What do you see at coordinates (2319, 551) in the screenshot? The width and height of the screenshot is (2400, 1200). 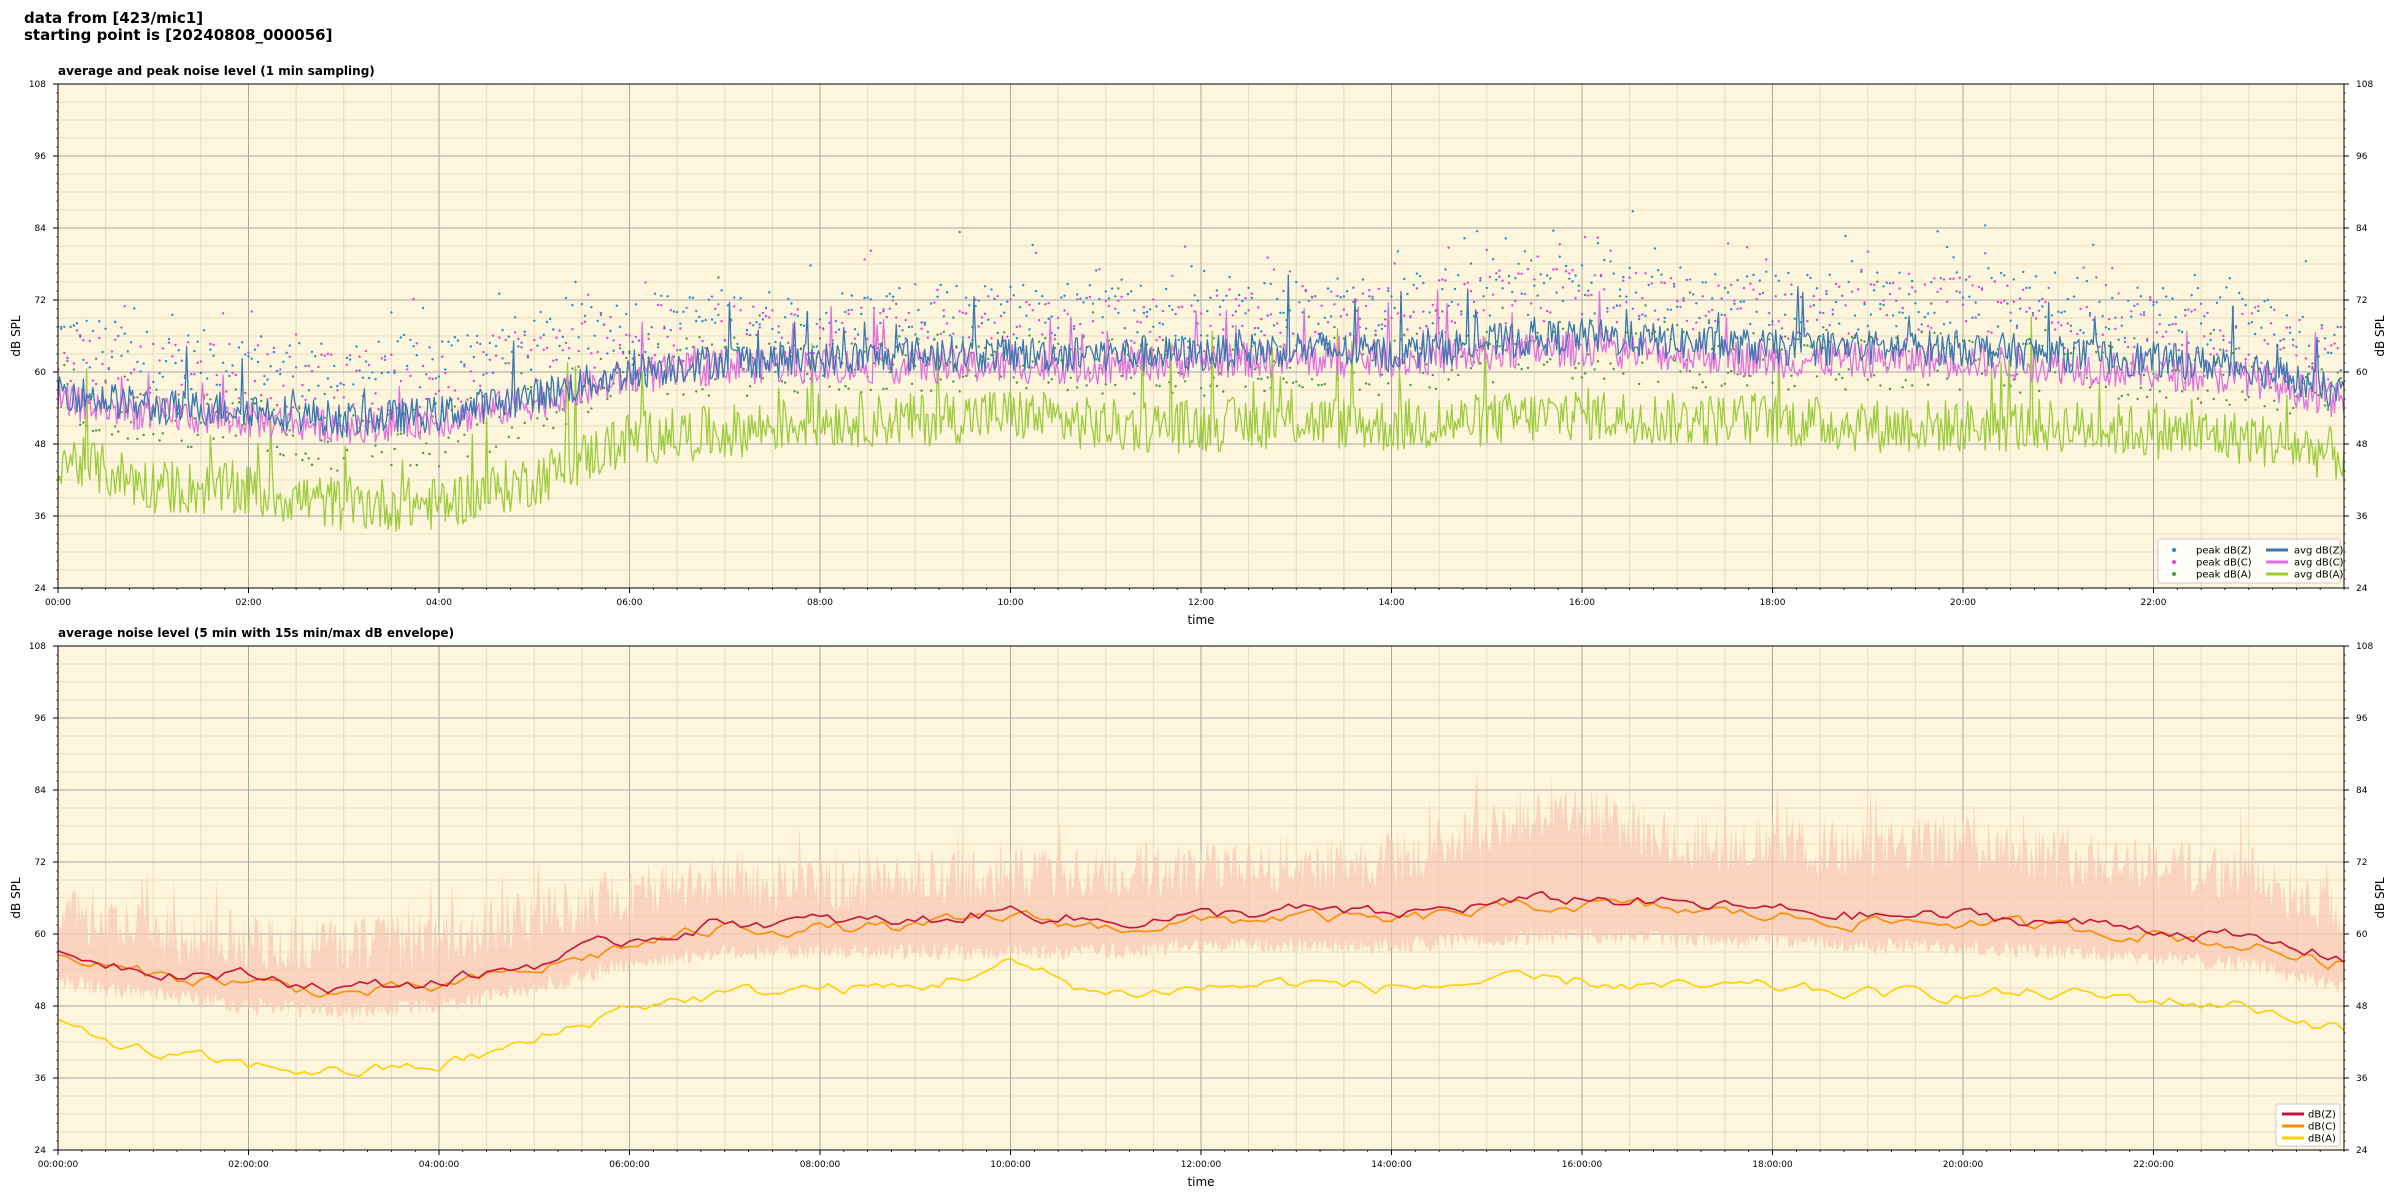 I see `legend-label: avg dB(Z)` at bounding box center [2319, 551].